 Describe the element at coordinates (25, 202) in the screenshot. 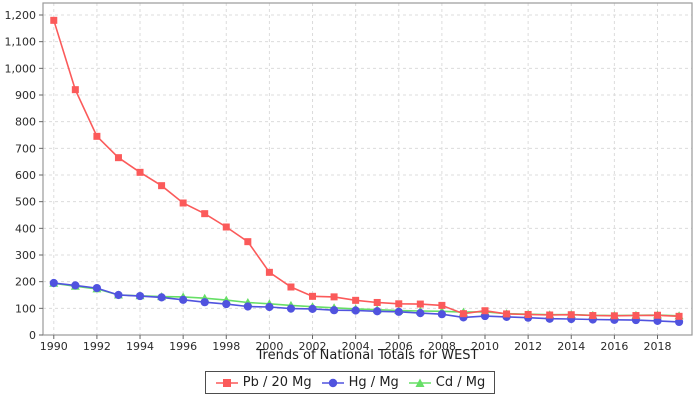

I see `y-tick-label: 500` at that location.